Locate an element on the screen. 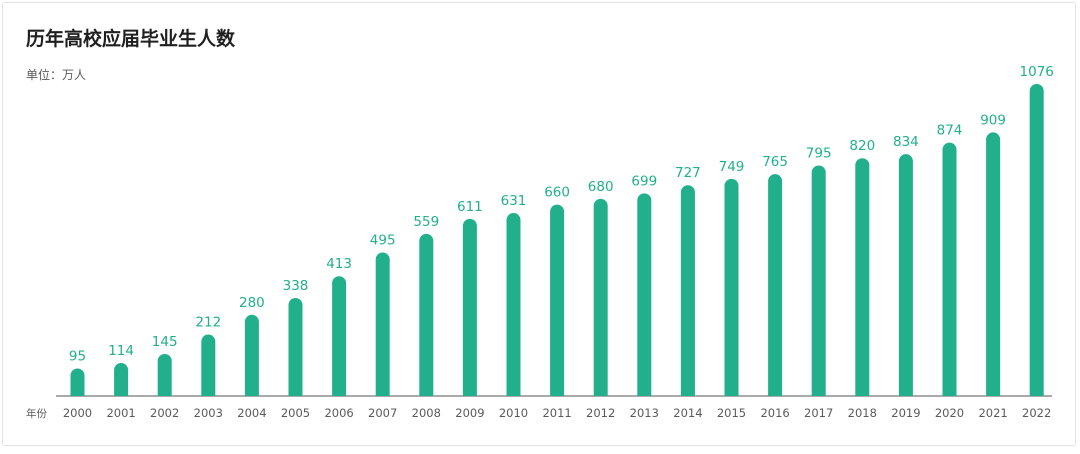  bar-2011 is located at coordinates (557, 300).